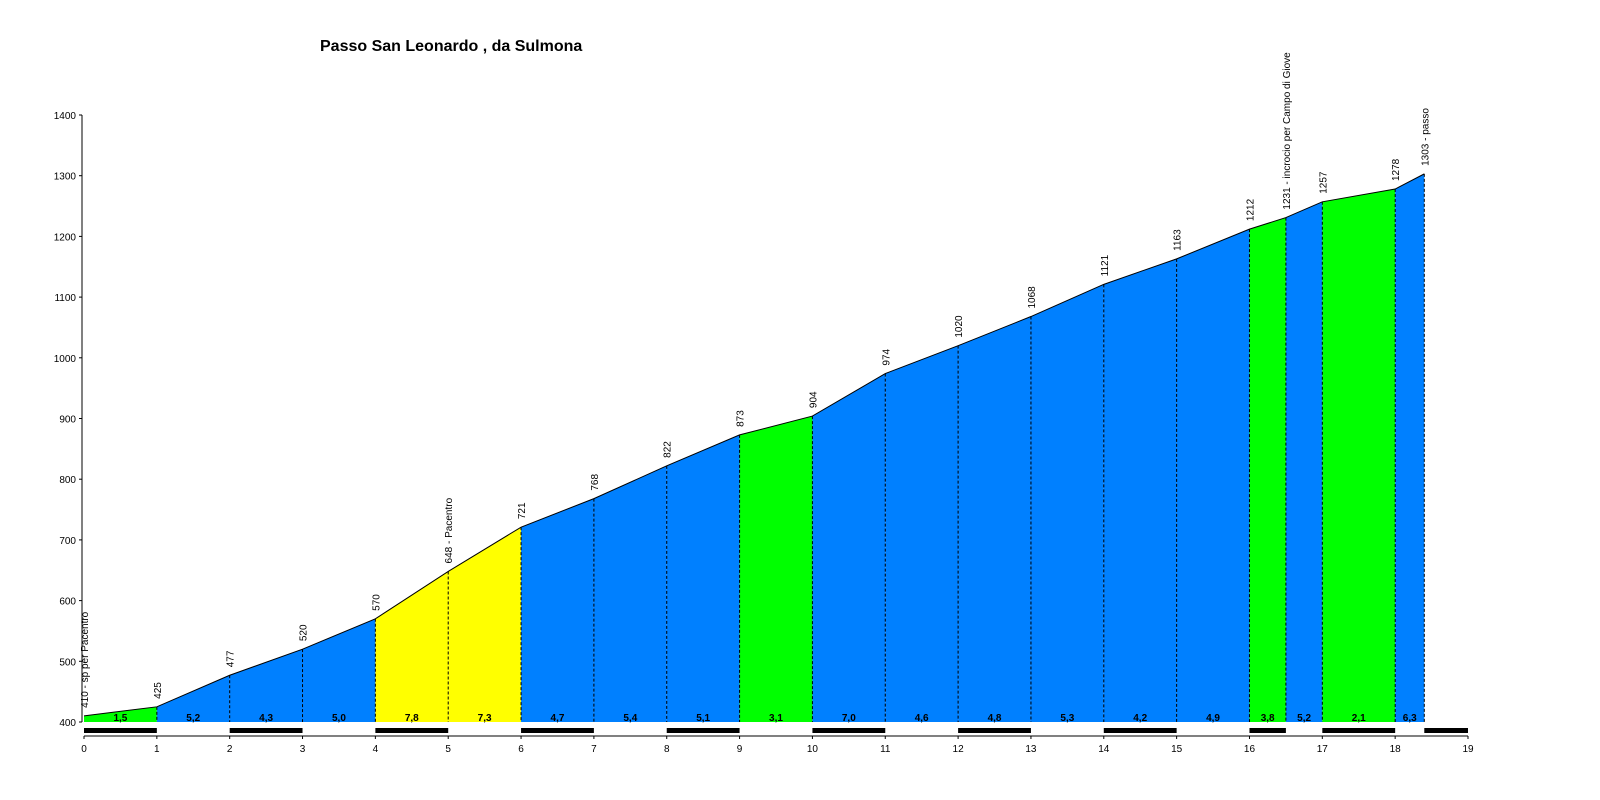 The height and width of the screenshot is (800, 1600). What do you see at coordinates (813, 399) in the screenshot?
I see `elevation-label-10: 904` at bounding box center [813, 399].